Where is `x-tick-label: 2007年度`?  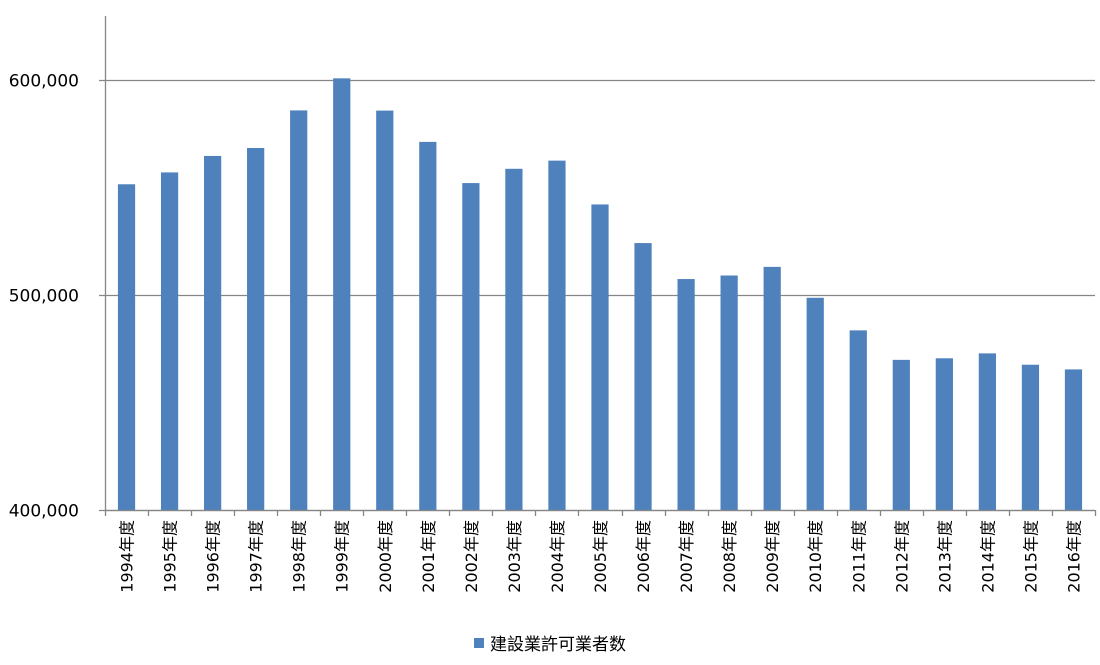 x-tick-label: 2007年度 is located at coordinates (686, 556).